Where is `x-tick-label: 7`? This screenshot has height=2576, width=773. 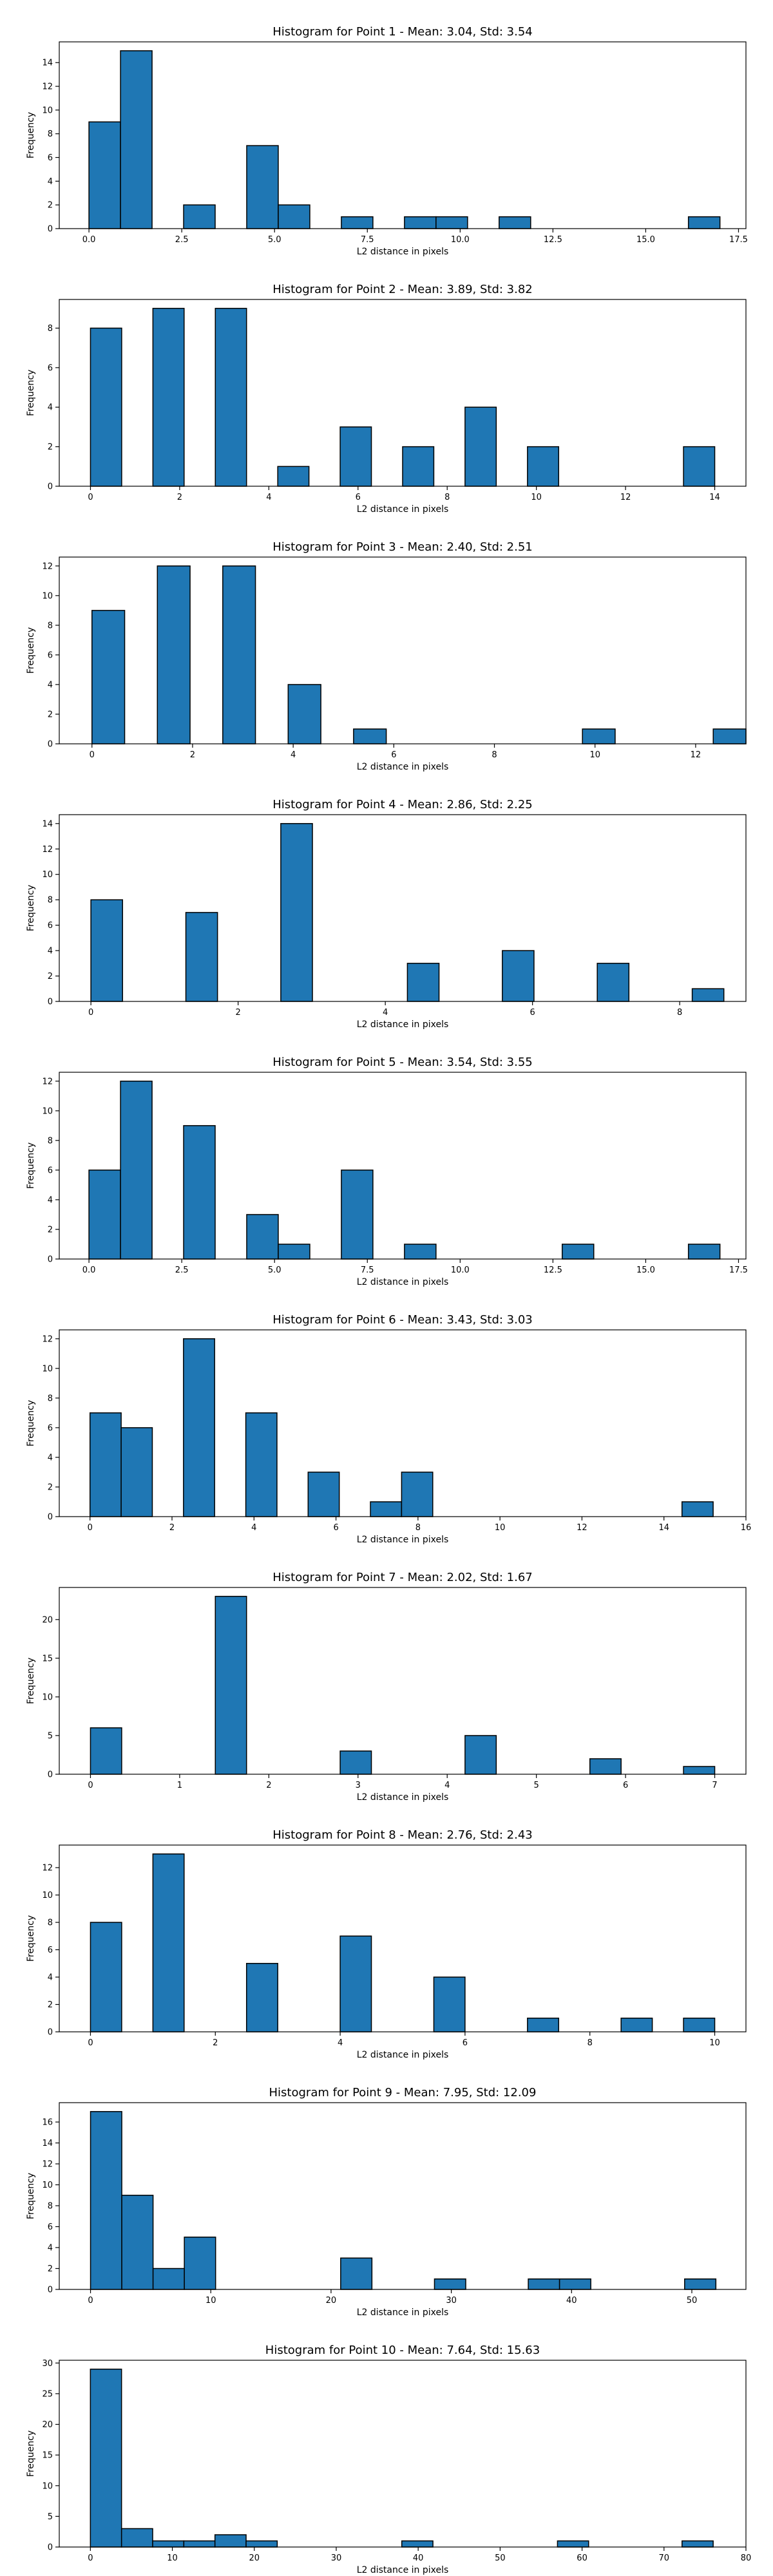 x-tick-label: 7 is located at coordinates (714, 1785).